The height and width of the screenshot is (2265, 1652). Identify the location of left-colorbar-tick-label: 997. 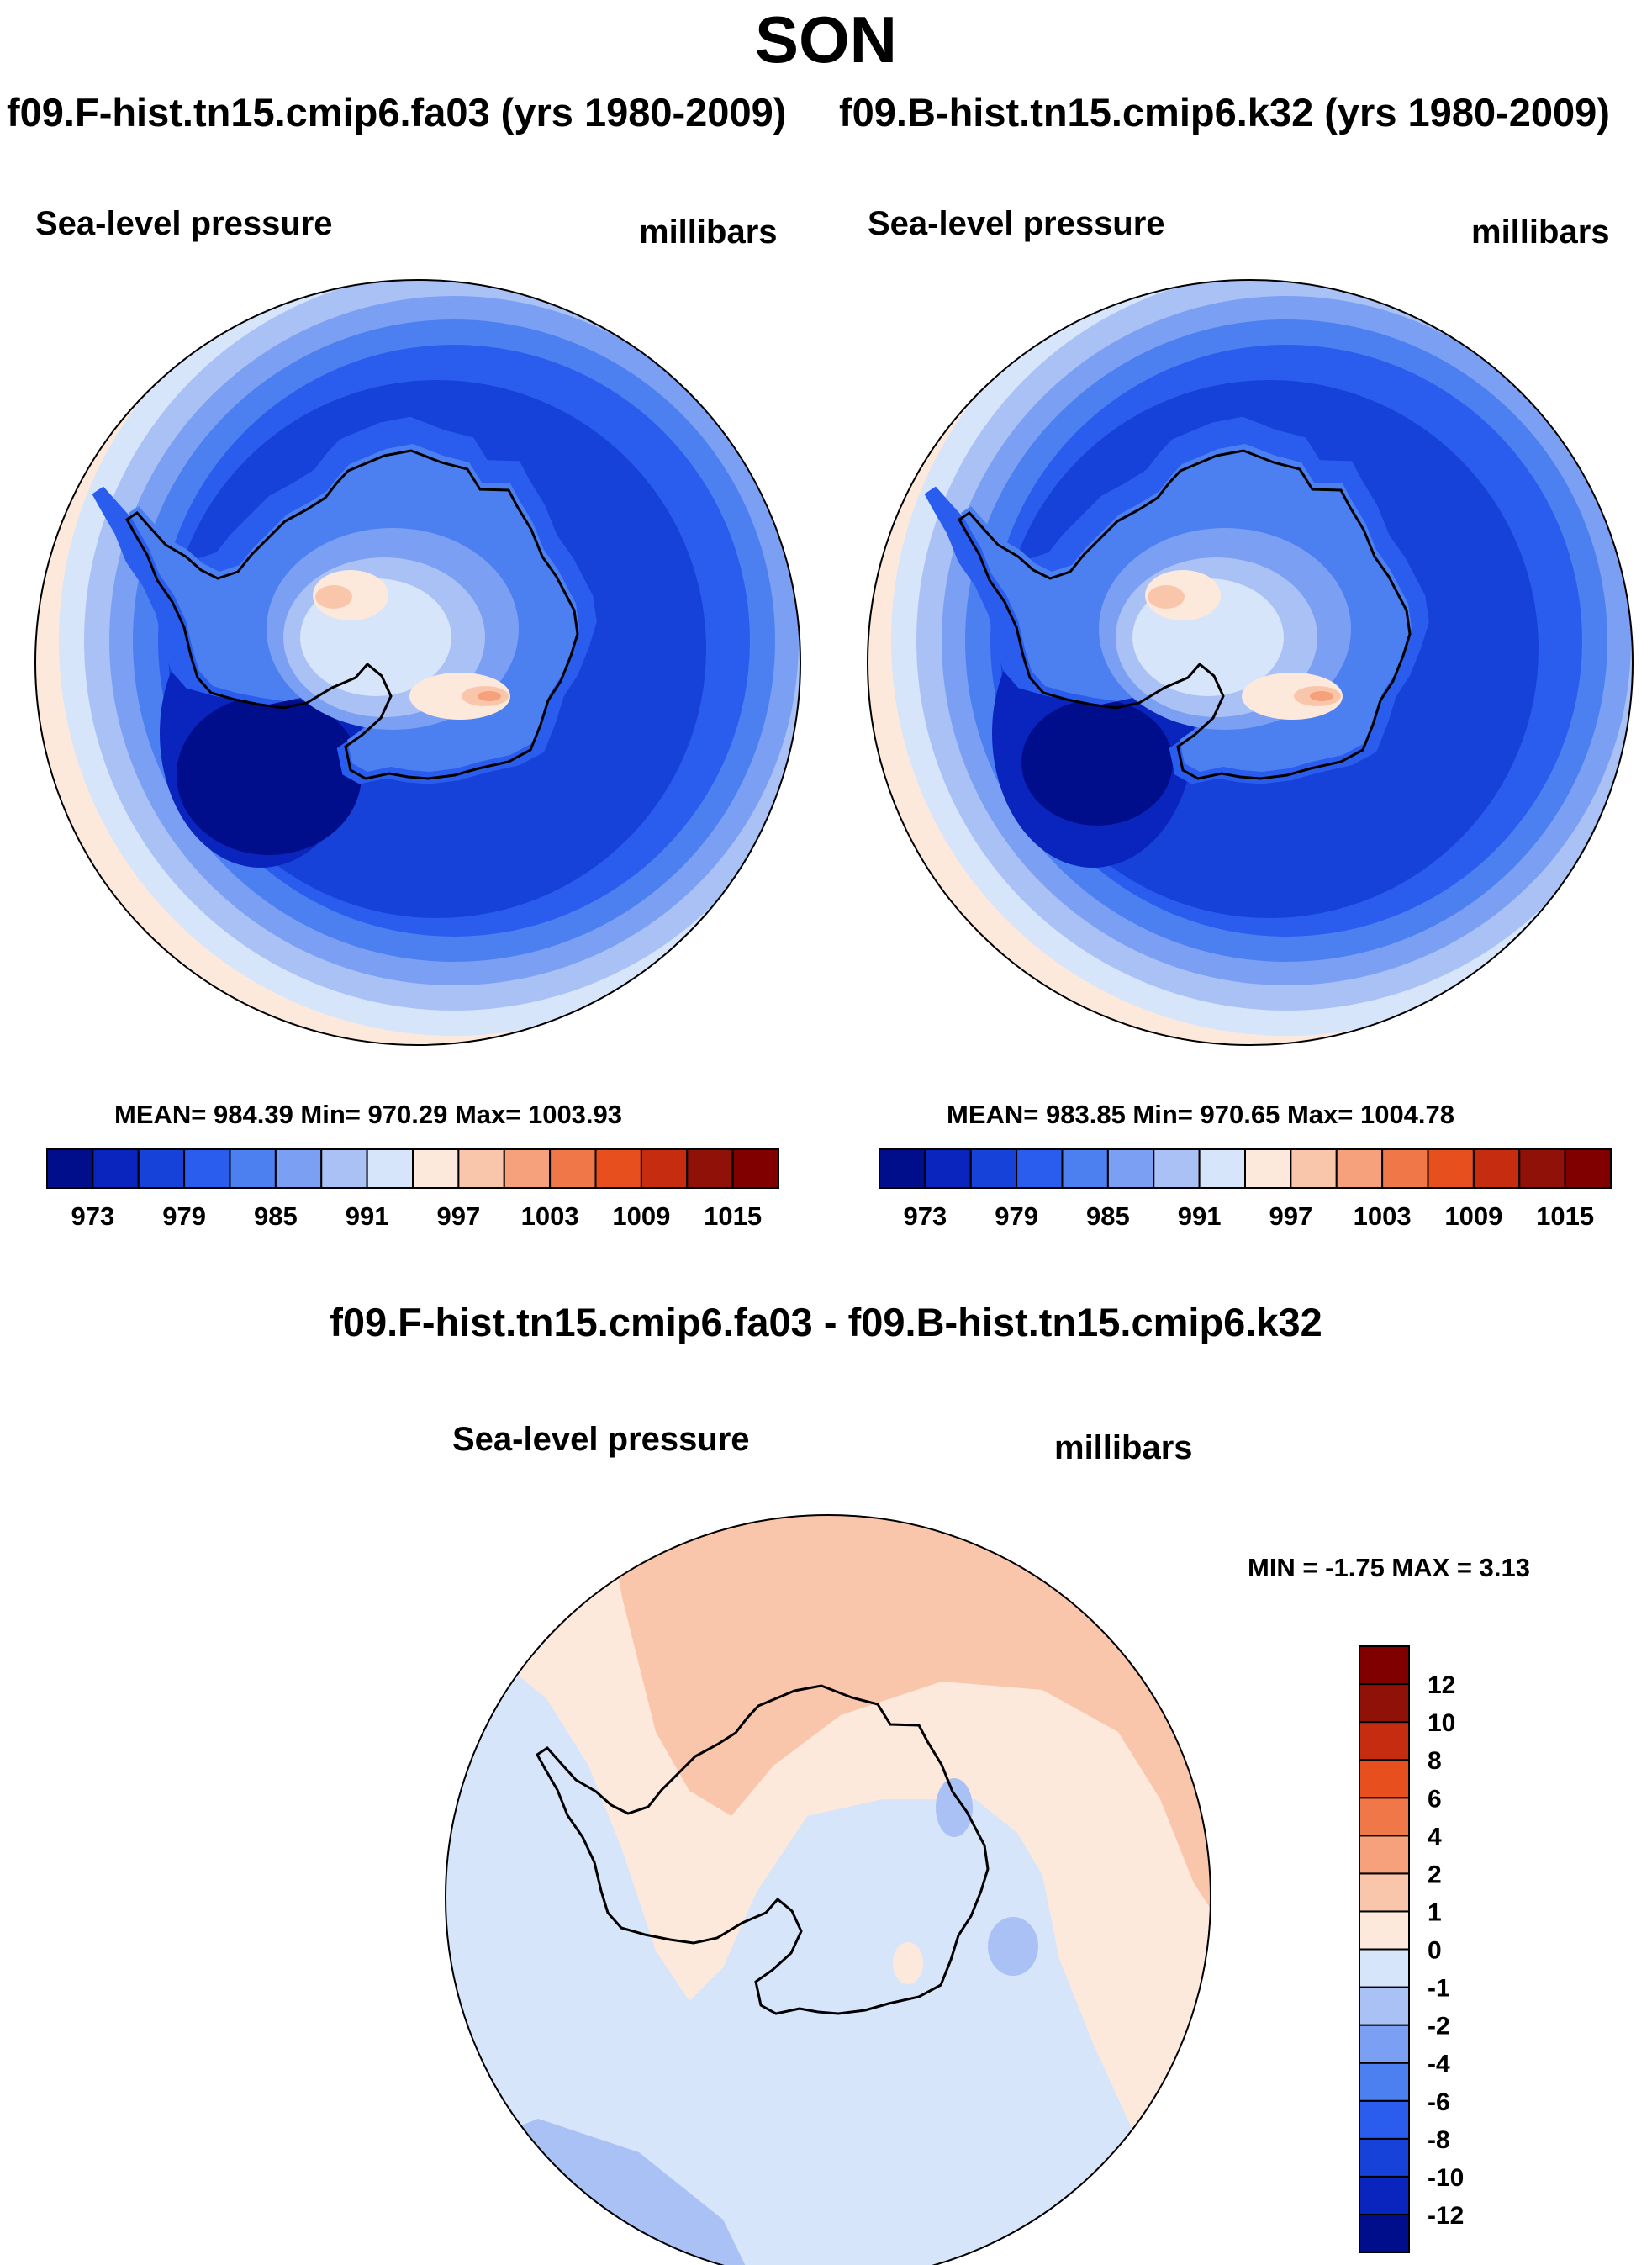
(459, 1216).